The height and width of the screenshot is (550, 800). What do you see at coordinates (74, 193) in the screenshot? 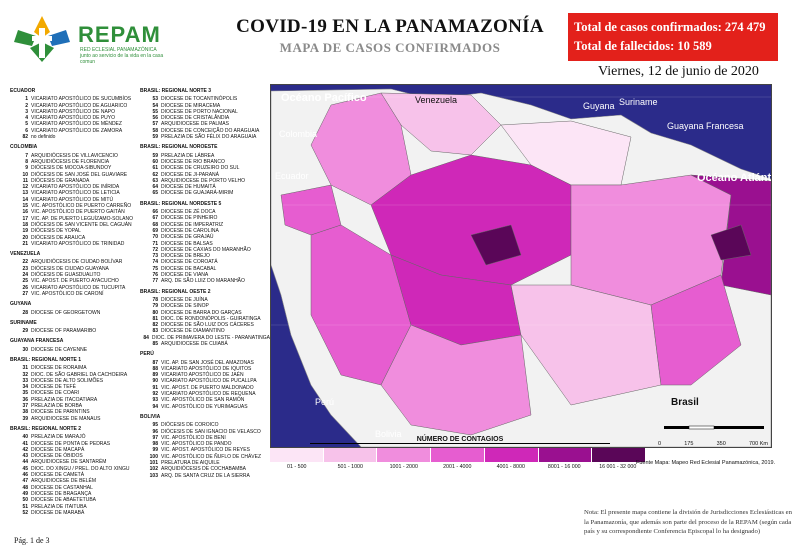
I see `legend-entry: 13 VICARIATO APOSTÓLICO DE LETICIA` at bounding box center [74, 193].